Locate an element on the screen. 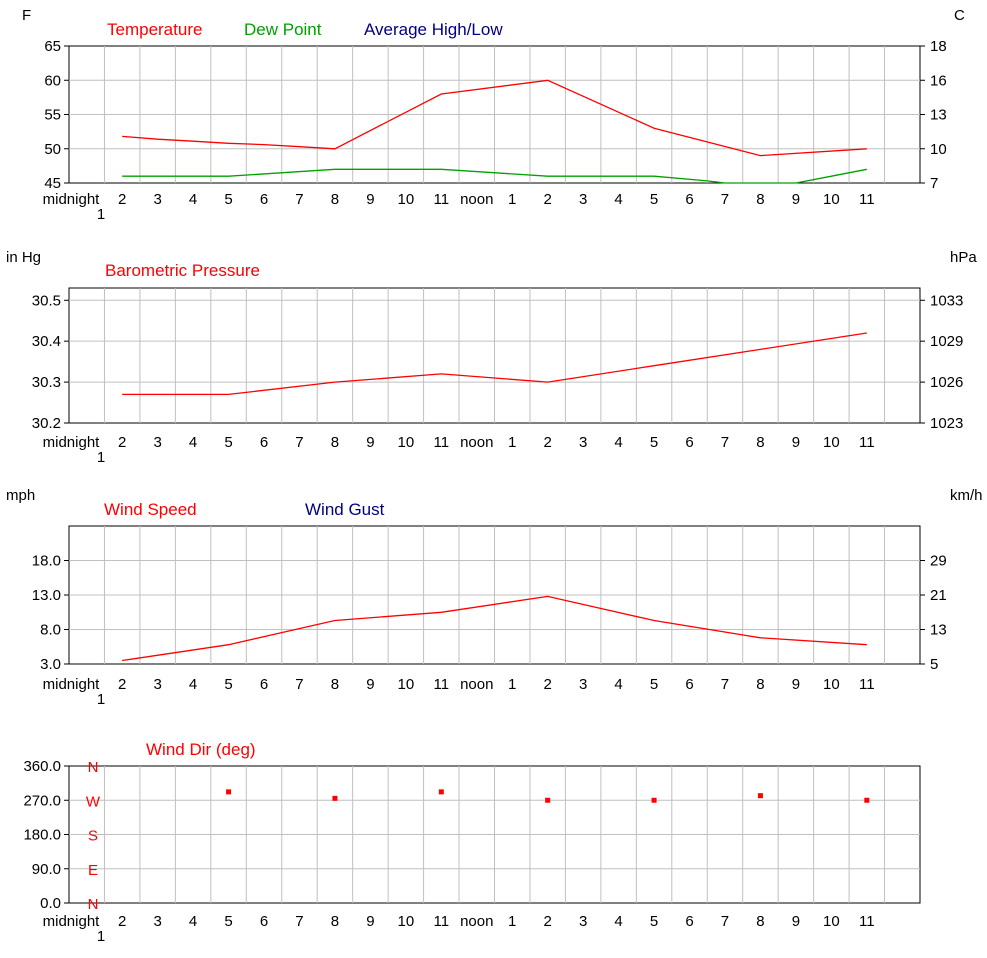 This screenshot has height=958, width=987. legend-entry: Temperature is located at coordinates (154, 29).